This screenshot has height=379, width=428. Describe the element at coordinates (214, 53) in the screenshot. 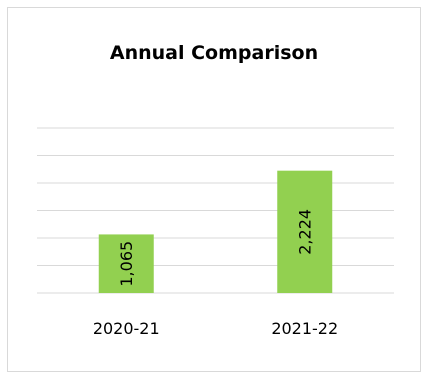

I see `chart-title: Annual Comparison` at that location.